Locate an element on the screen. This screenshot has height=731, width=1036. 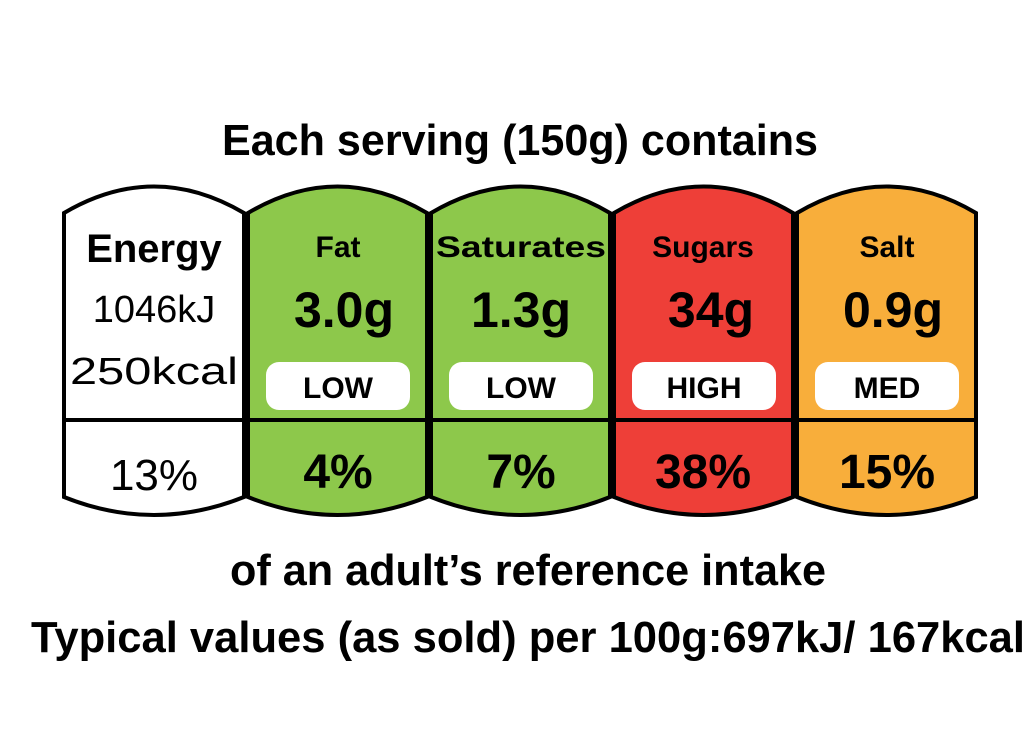
energy-percent: 13% is located at coordinates (154, 475).